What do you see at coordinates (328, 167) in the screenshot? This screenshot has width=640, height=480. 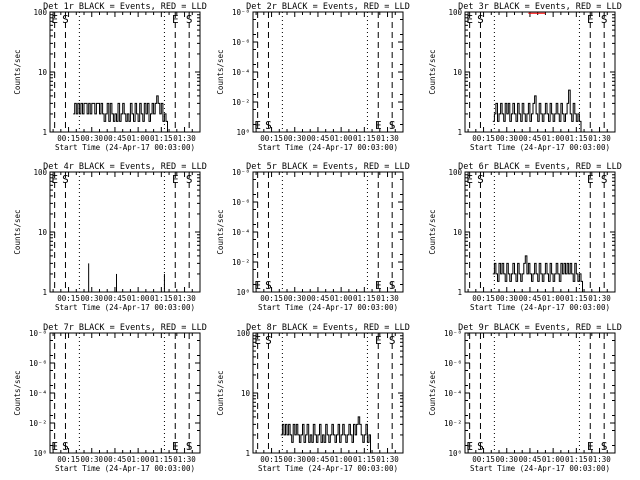 I see `chart-title: Det 5r BLACK = Events, RED = LLD` at bounding box center [328, 167].